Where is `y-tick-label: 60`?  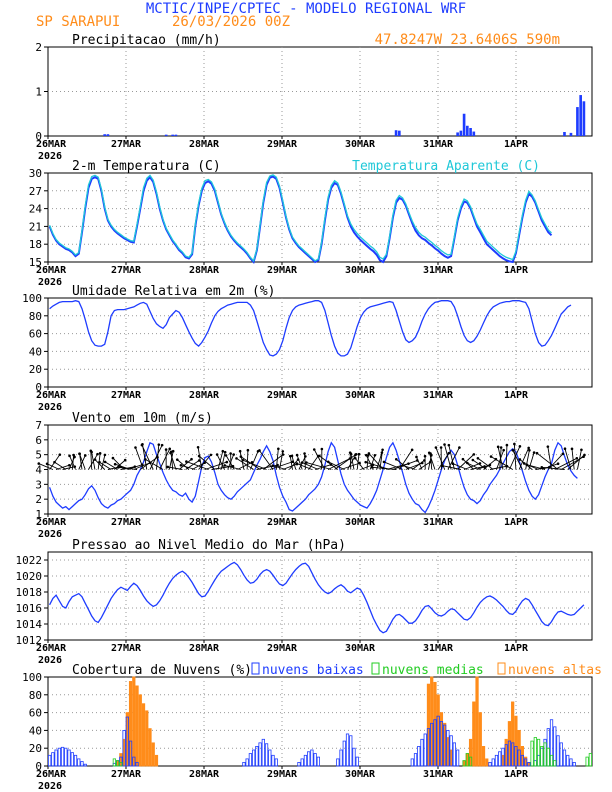
y-tick-label: 60 is located at coordinates (35, 334).